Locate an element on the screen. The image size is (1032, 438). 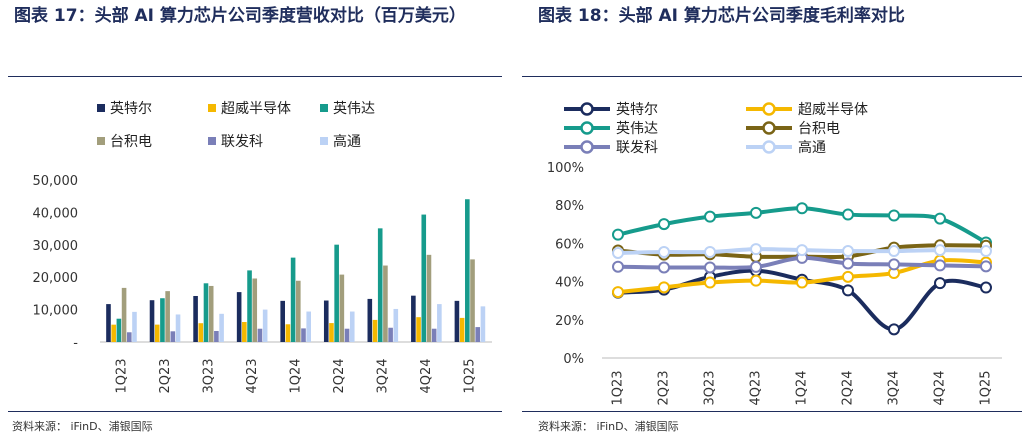
right-chart-title: 图表 18：头部 AI 算力芯片公司季度毛利率对比 is located at coordinates (721, 16).